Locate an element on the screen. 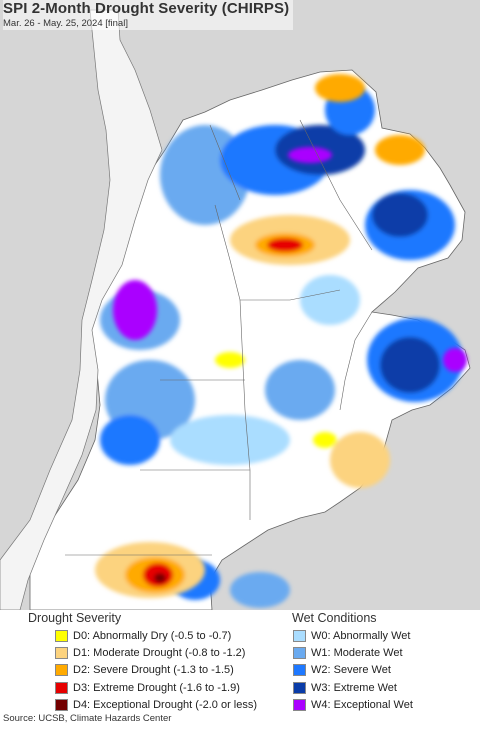  map-subtitle: Mar. 26 - May. 25, 2024 [final] is located at coordinates (65, 23).